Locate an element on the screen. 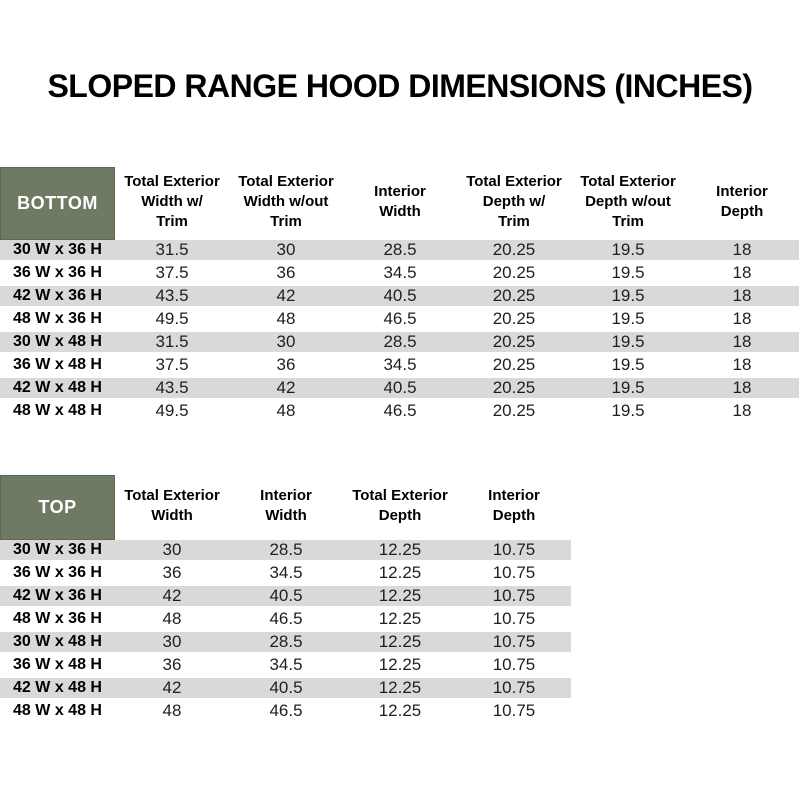 The height and width of the screenshot is (800, 800). cell: 37.5 is located at coordinates (172, 366).